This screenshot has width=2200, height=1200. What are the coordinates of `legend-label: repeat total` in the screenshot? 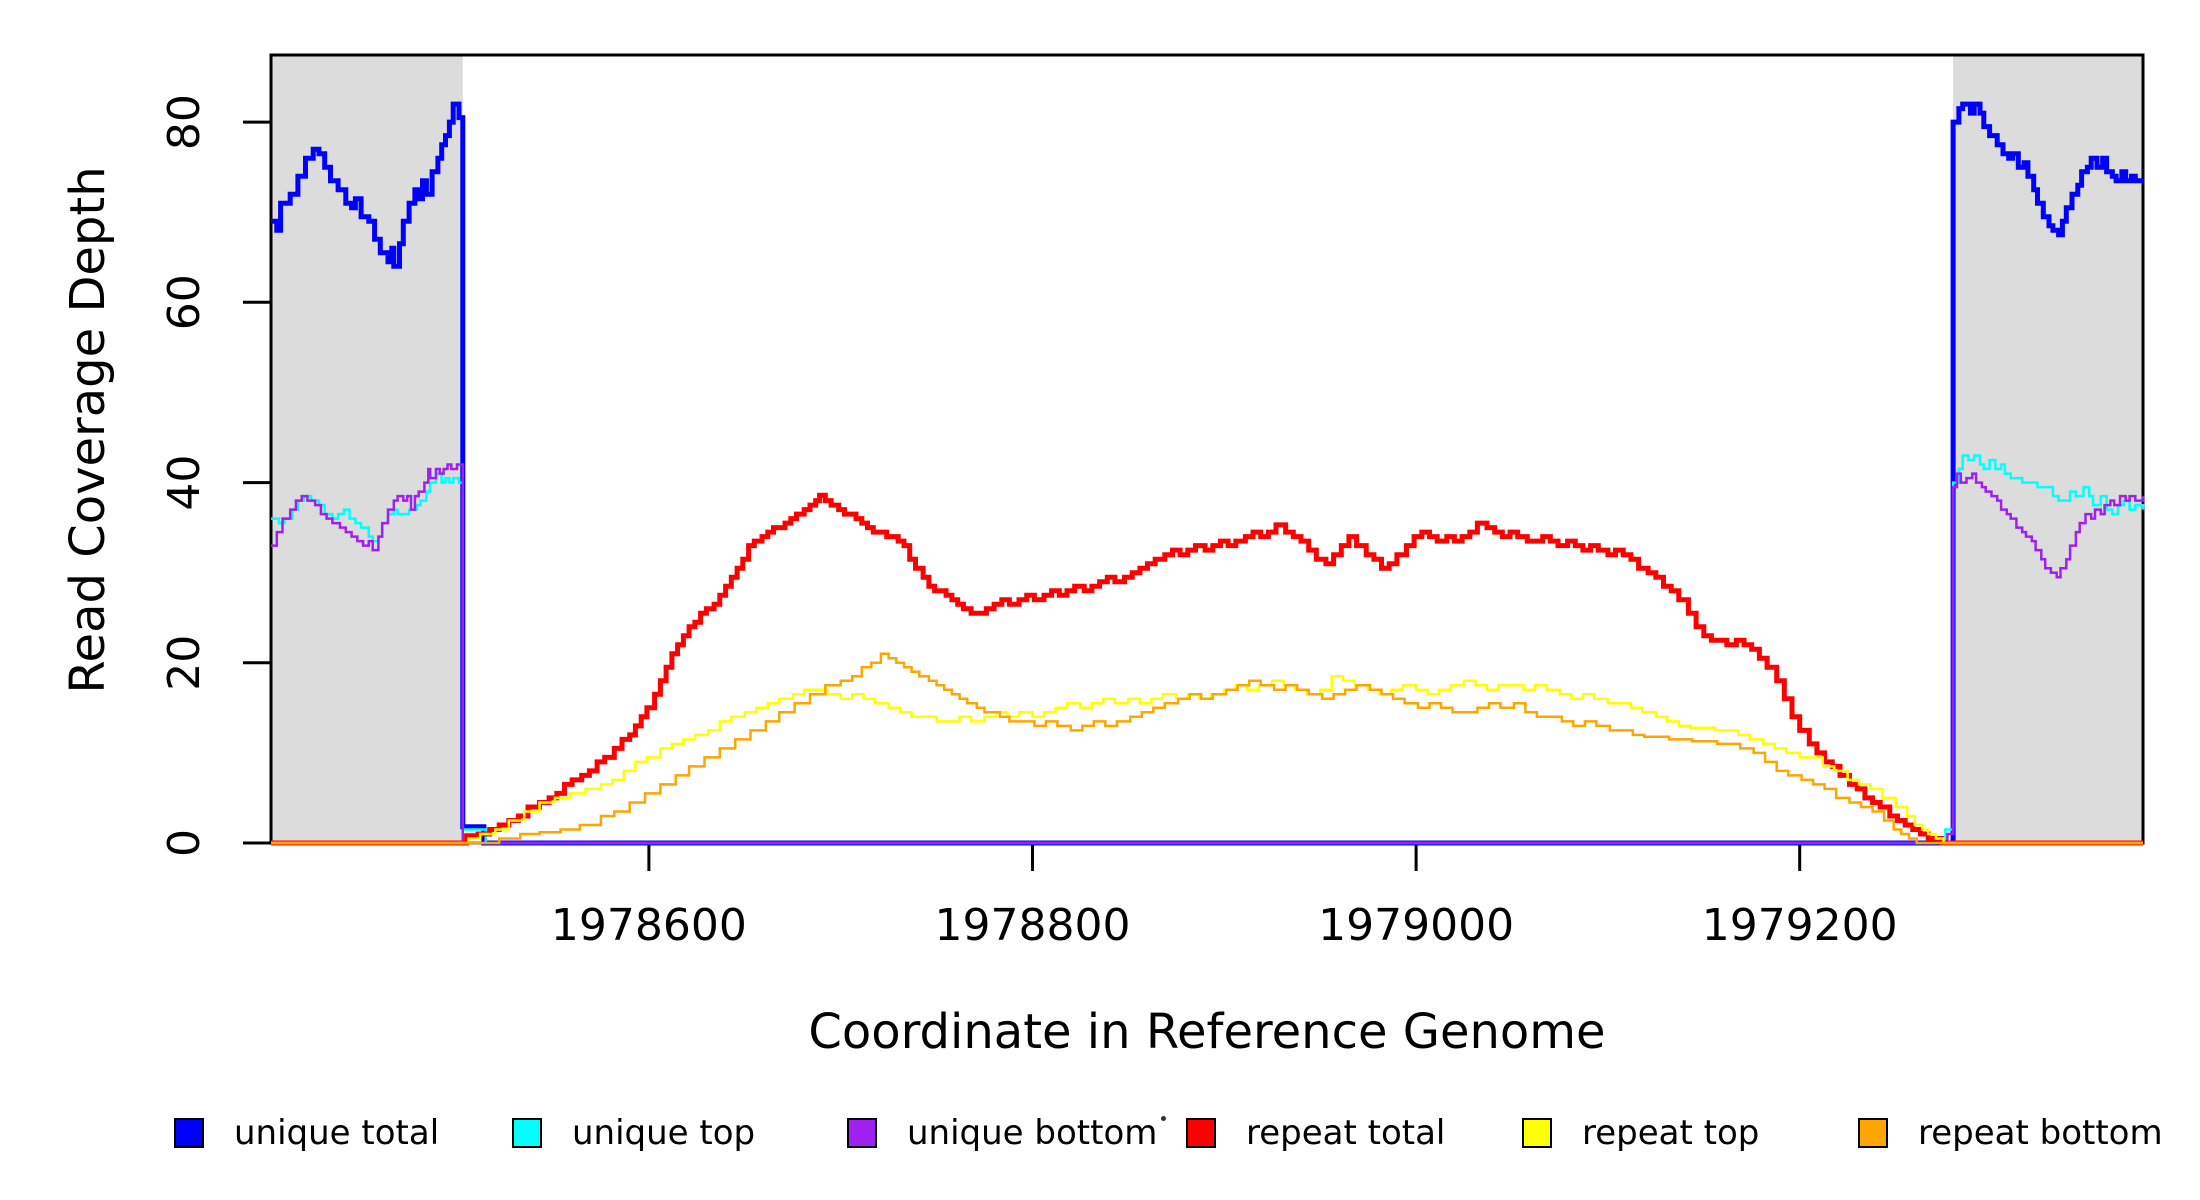 It's located at (1346, 1133).